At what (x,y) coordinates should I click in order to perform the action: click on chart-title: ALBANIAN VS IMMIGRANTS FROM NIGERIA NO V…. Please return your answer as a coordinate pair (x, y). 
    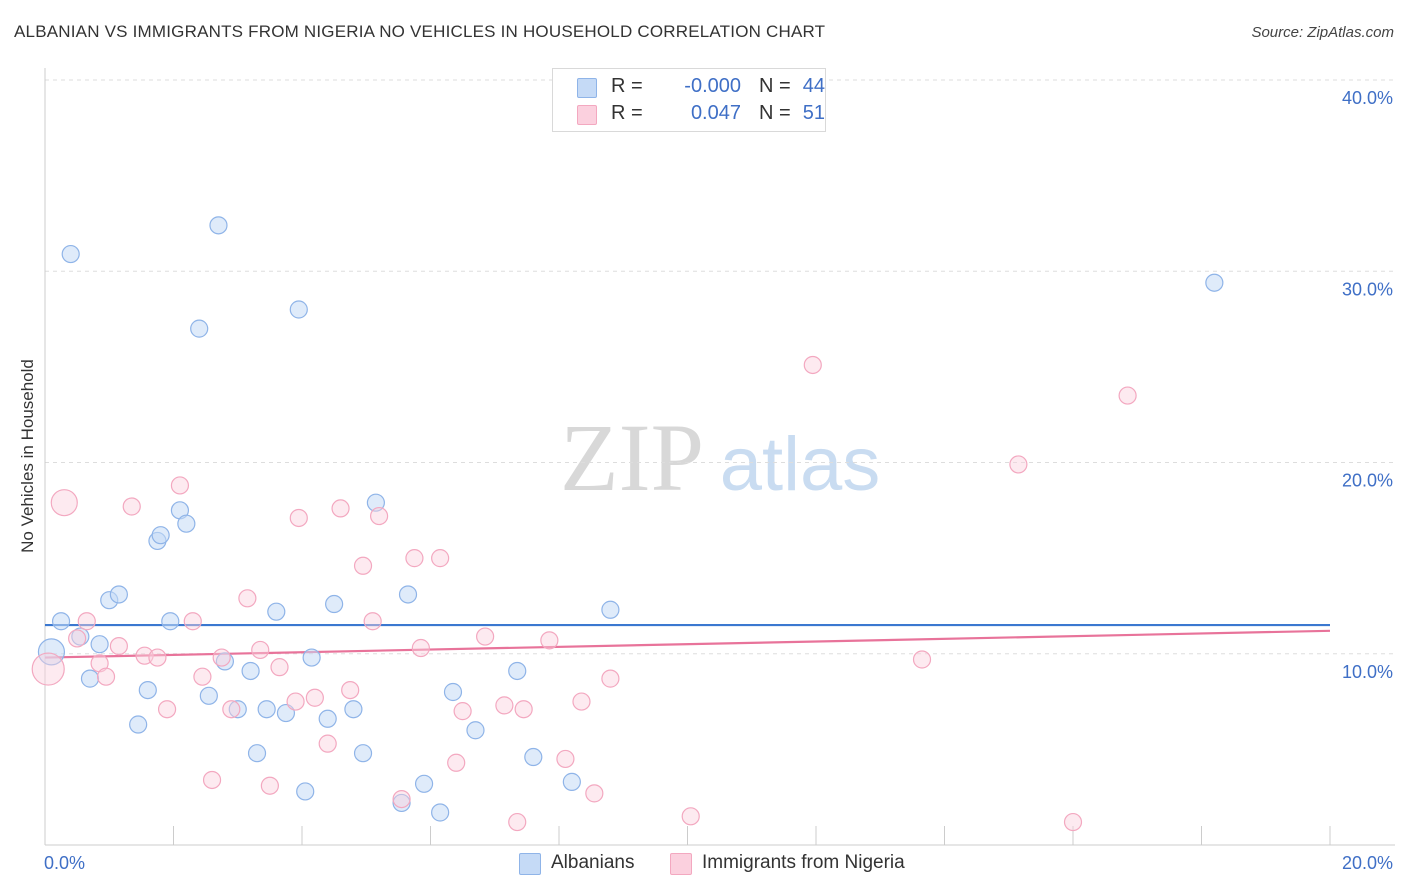
    Looking at the image, I should click on (420, 31).